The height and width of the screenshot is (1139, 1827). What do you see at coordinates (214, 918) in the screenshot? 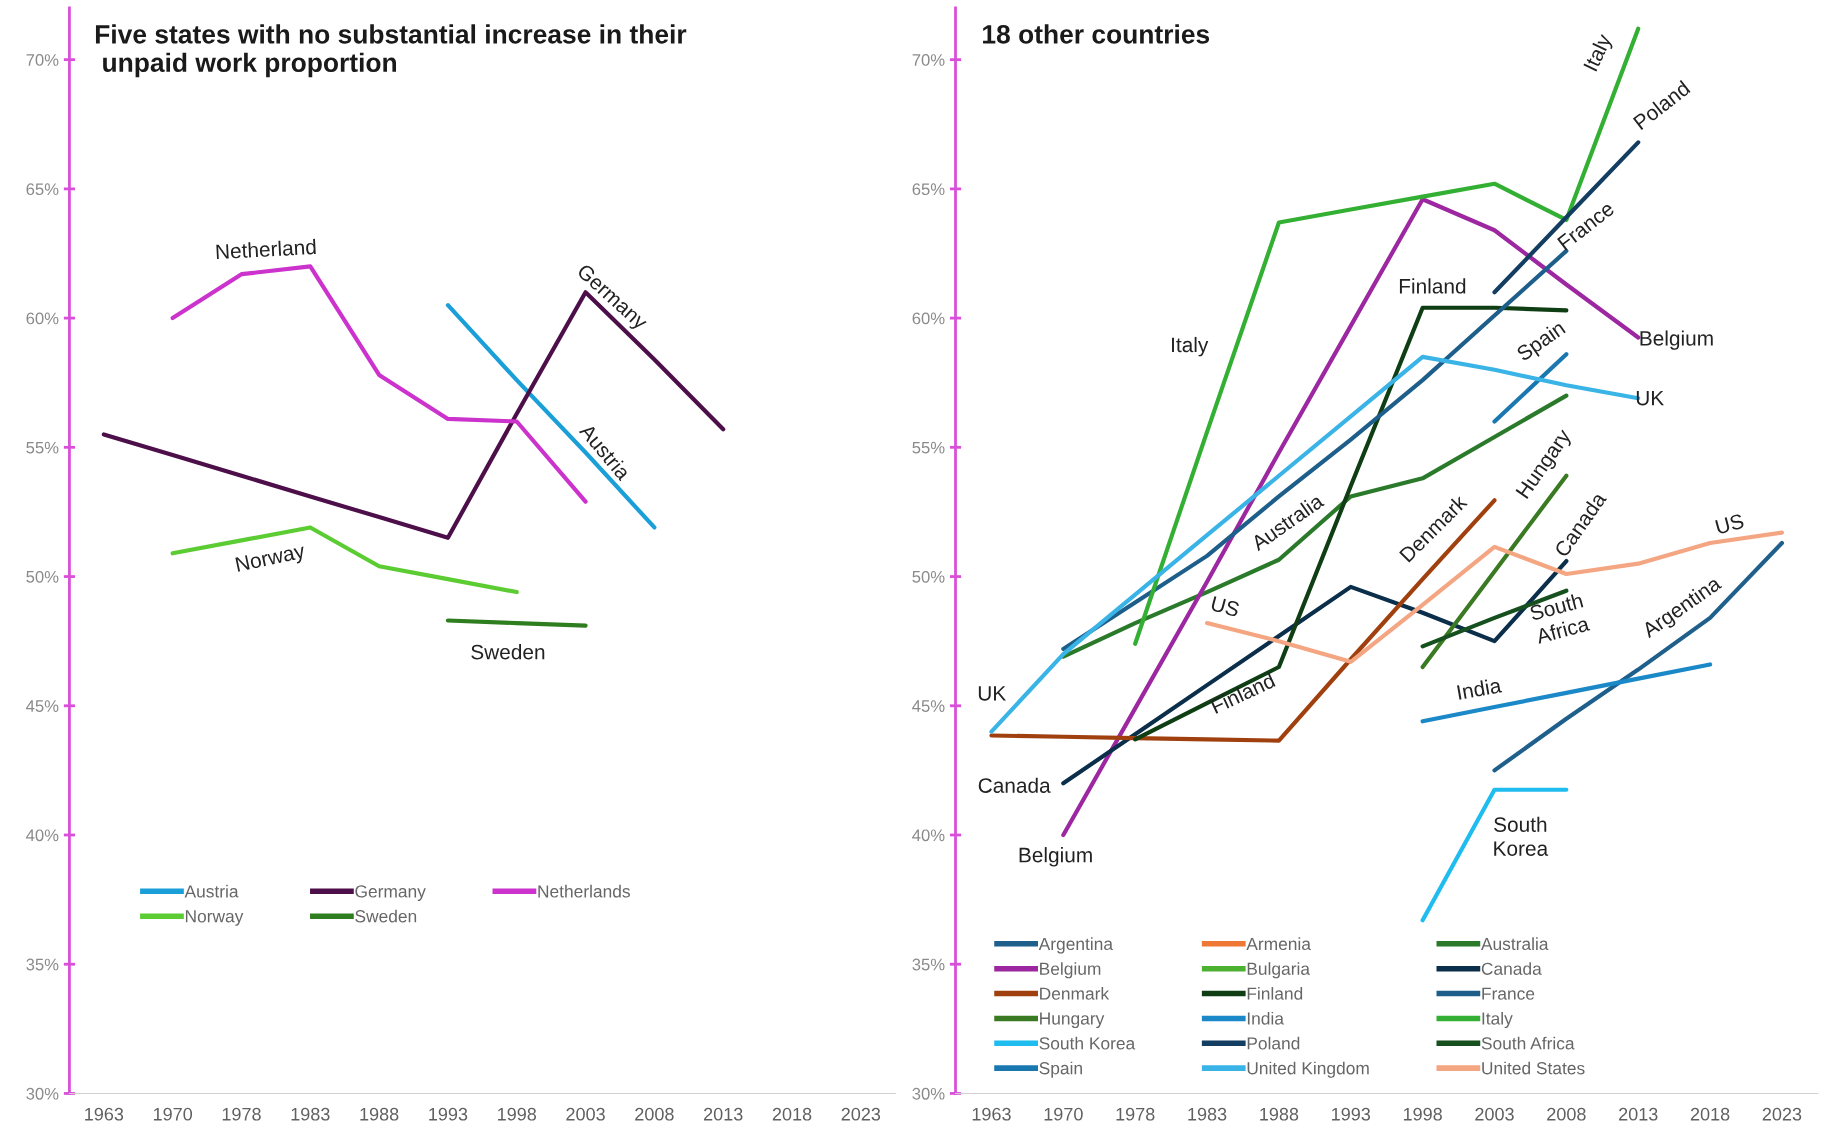
I see `legend-label: Norway` at bounding box center [214, 918].